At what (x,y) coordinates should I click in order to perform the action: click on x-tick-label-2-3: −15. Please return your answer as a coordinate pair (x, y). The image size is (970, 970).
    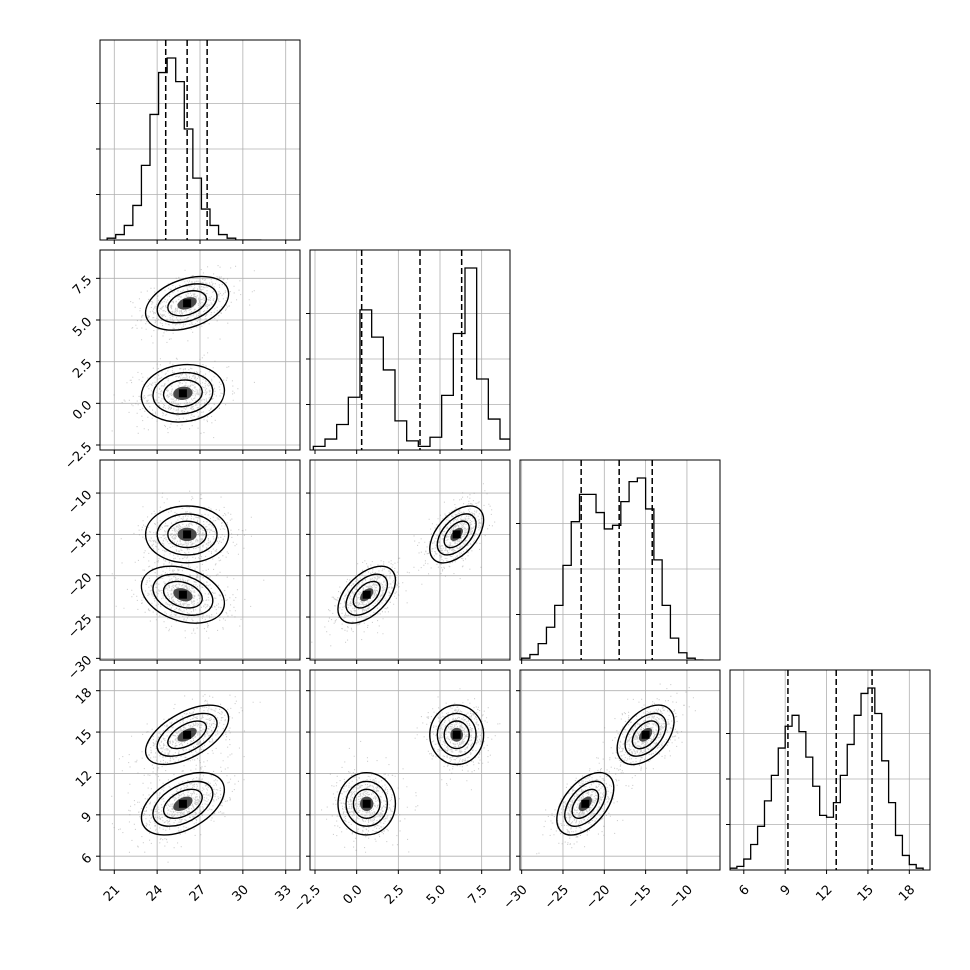
    Looking at the image, I should click on (640, 897).